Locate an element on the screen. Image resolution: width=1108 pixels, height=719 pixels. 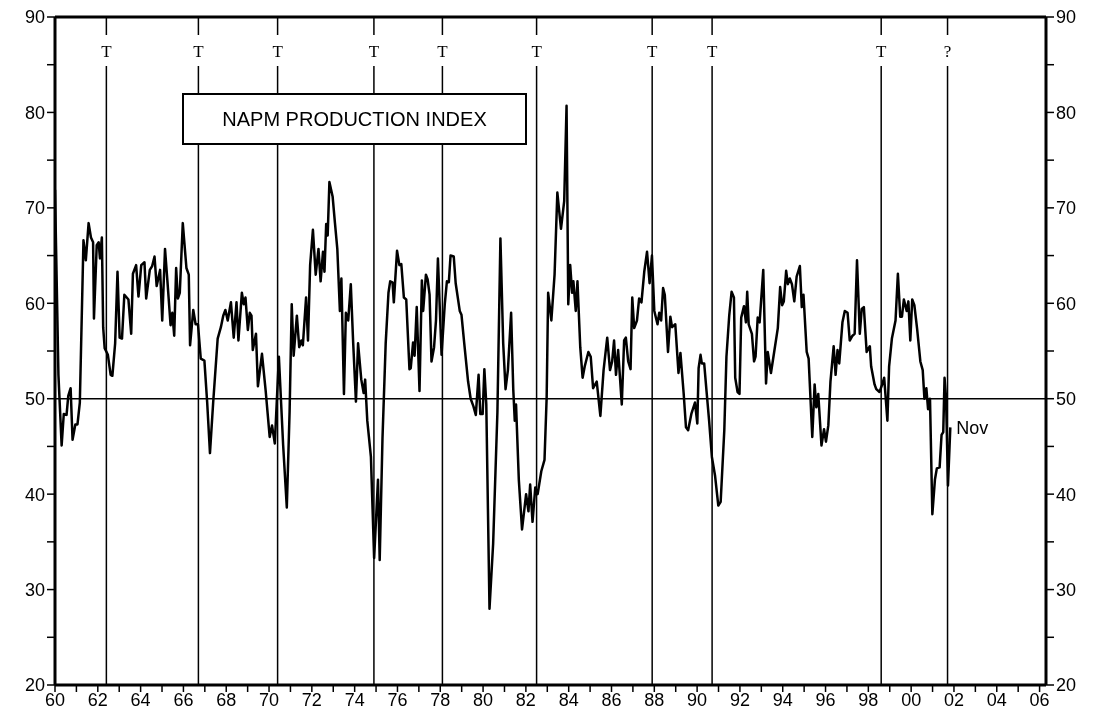
x-tick-label: 68 is located at coordinates (226, 699).